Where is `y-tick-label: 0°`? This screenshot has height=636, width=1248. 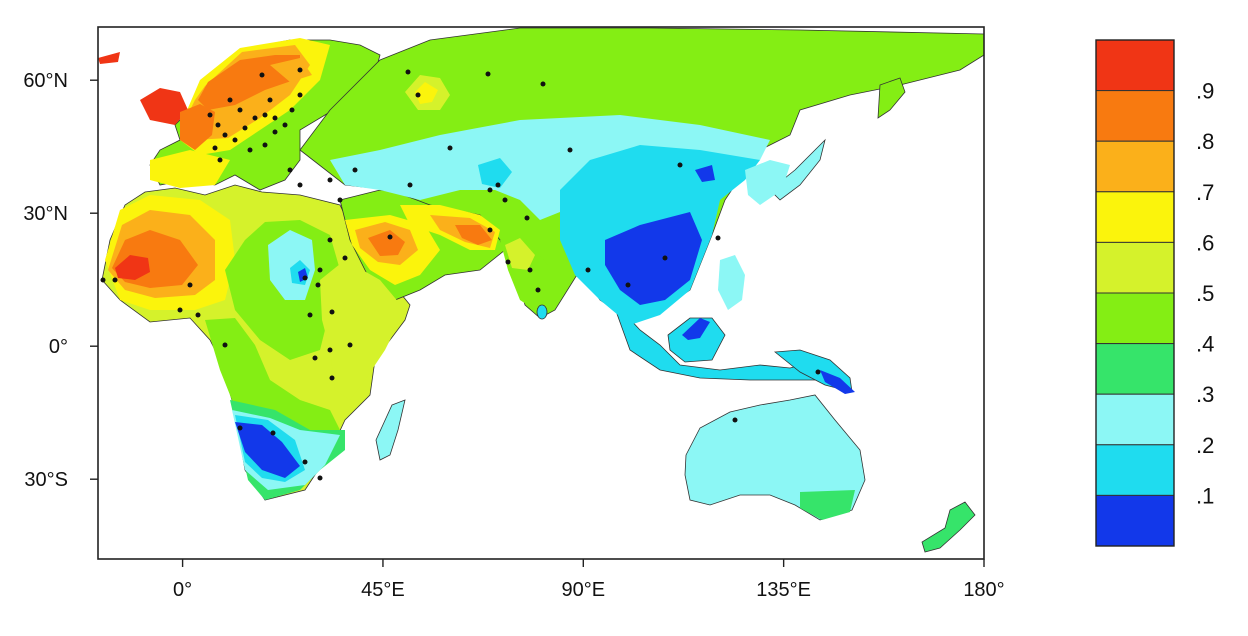 y-tick-label: 0° is located at coordinates (58, 347).